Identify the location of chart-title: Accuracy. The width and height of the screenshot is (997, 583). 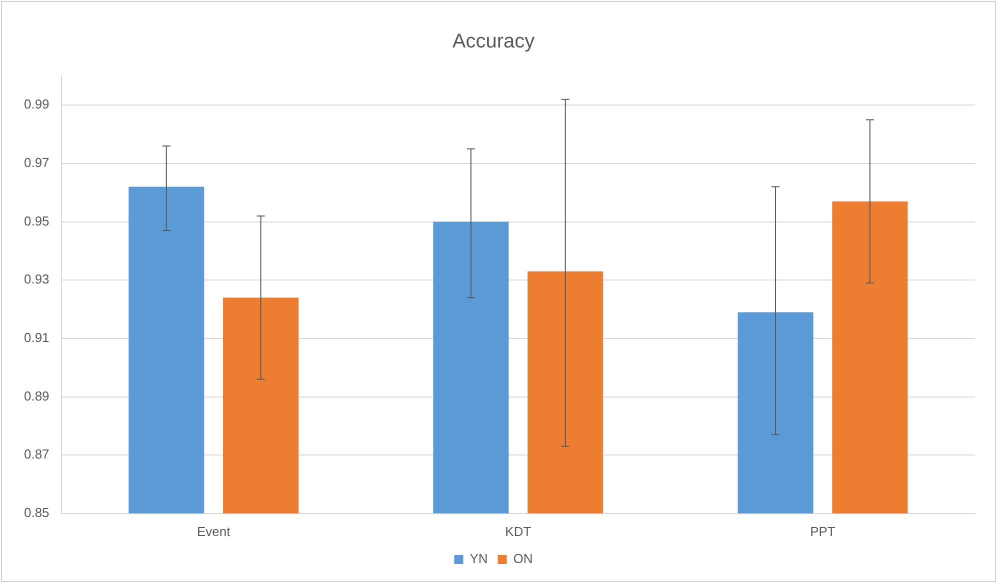
(493, 41).